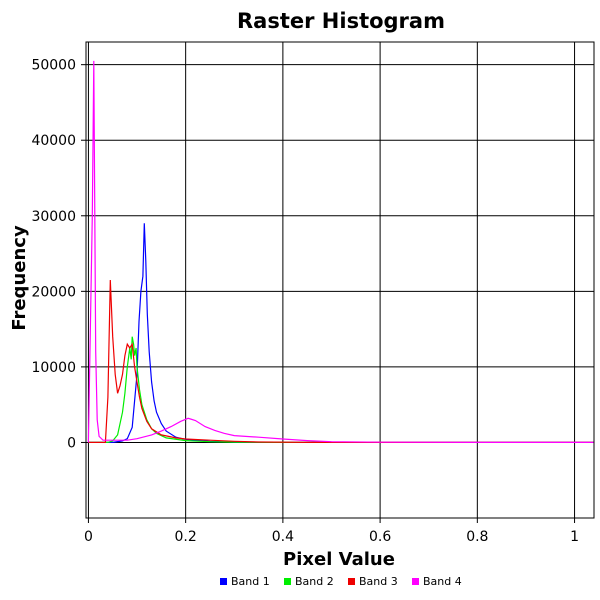 This screenshot has height=600, width=600. Describe the element at coordinates (186, 537) in the screenshot. I see `x-tick-label: 0.2` at that location.